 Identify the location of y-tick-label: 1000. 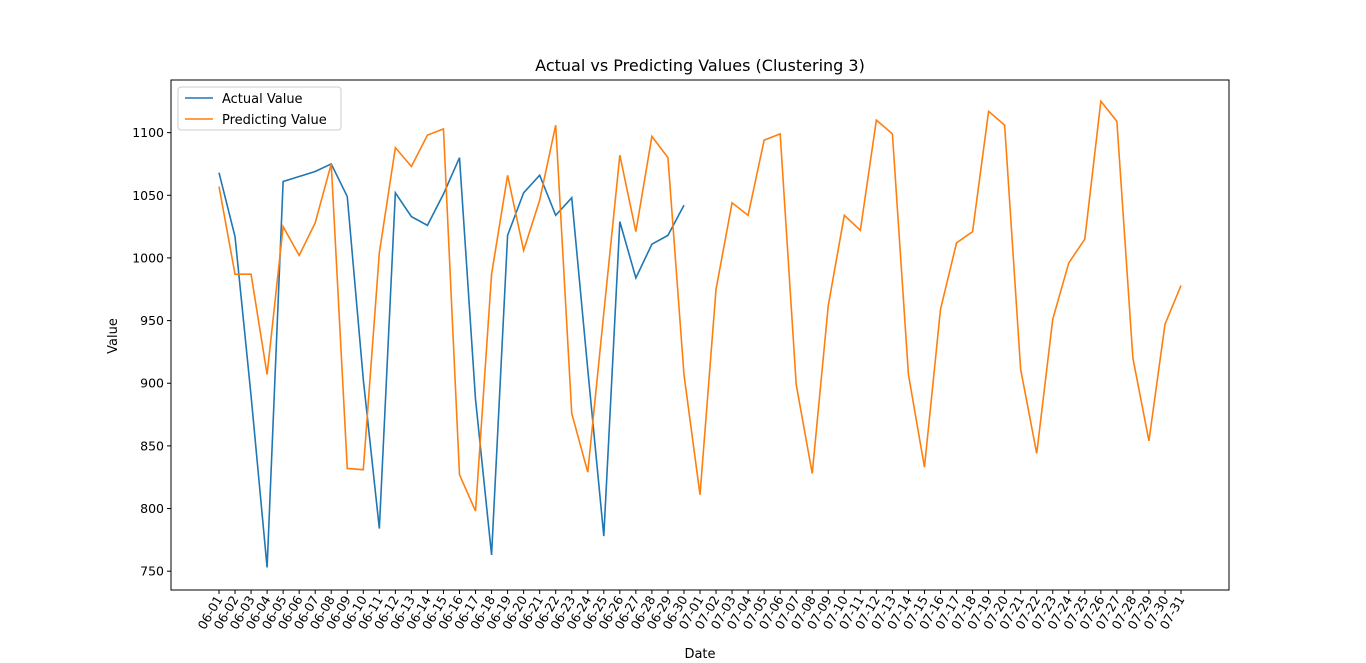
(148, 257).